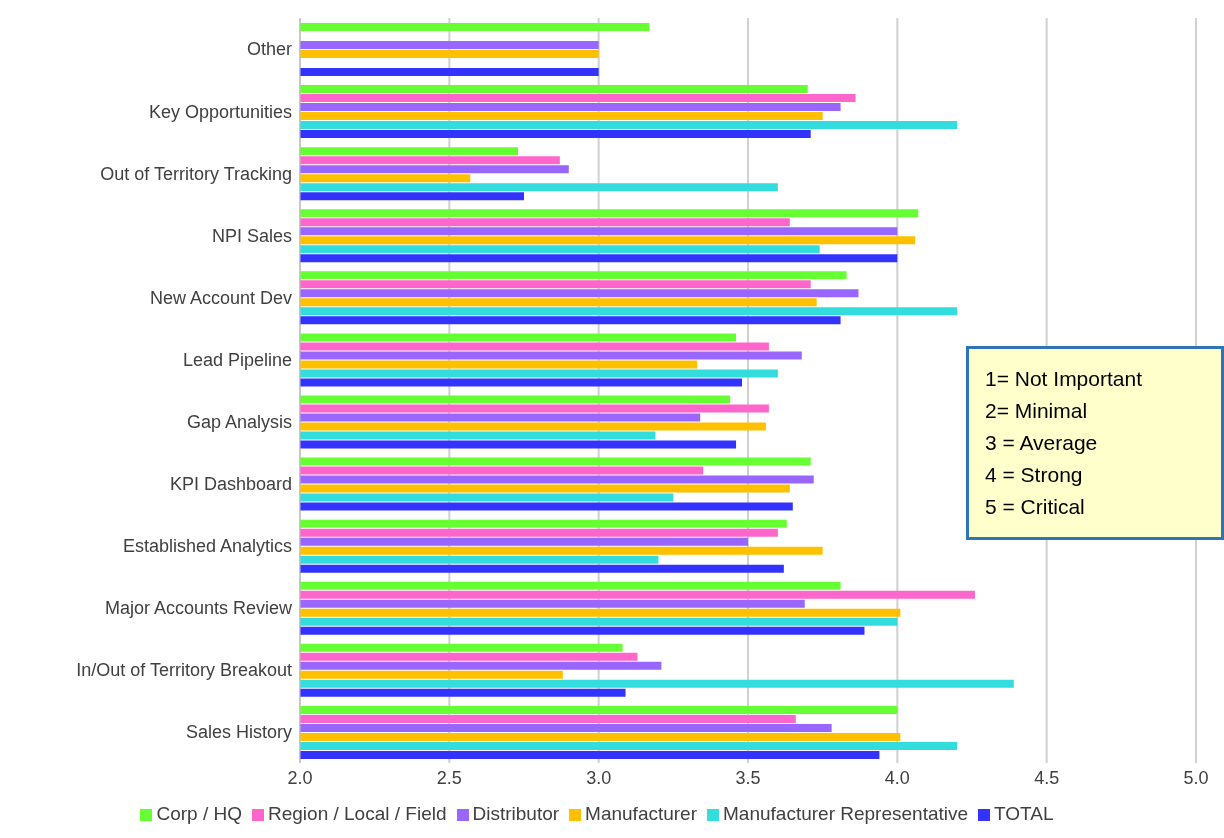  I want to click on y-tick-label: Out of Territory Tracking, so click(196, 173).